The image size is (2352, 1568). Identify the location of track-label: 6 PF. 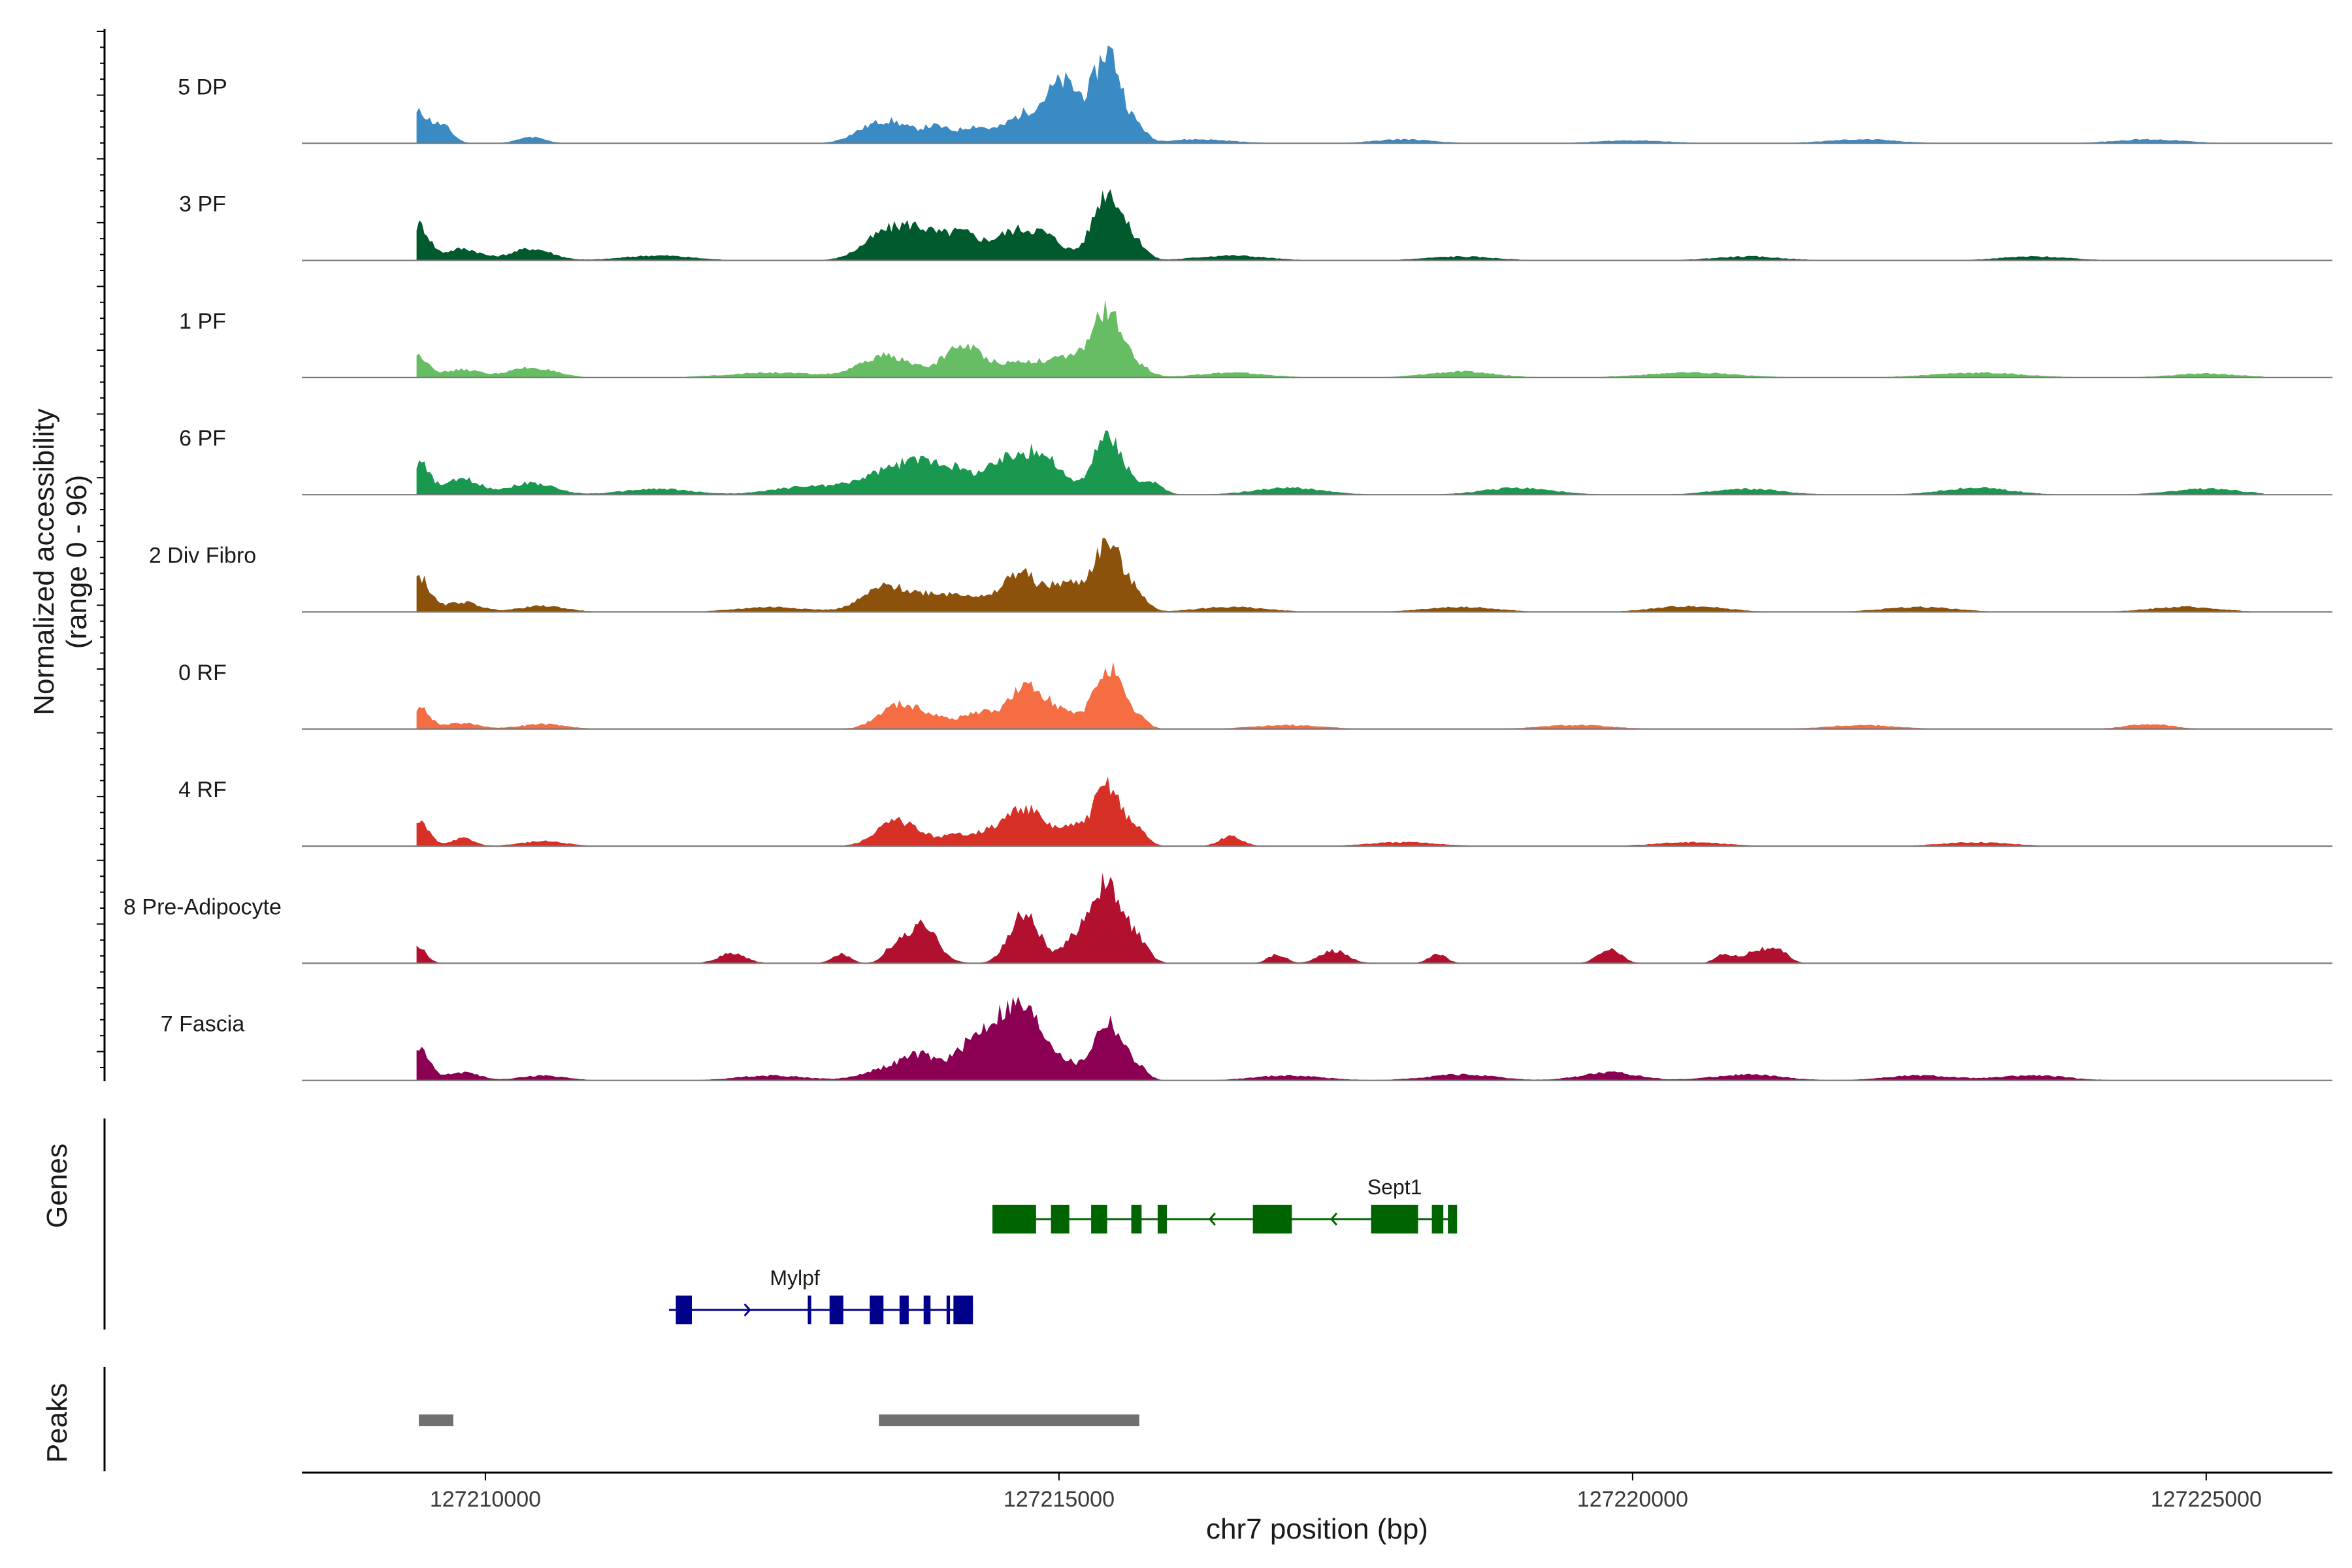
(202, 438).